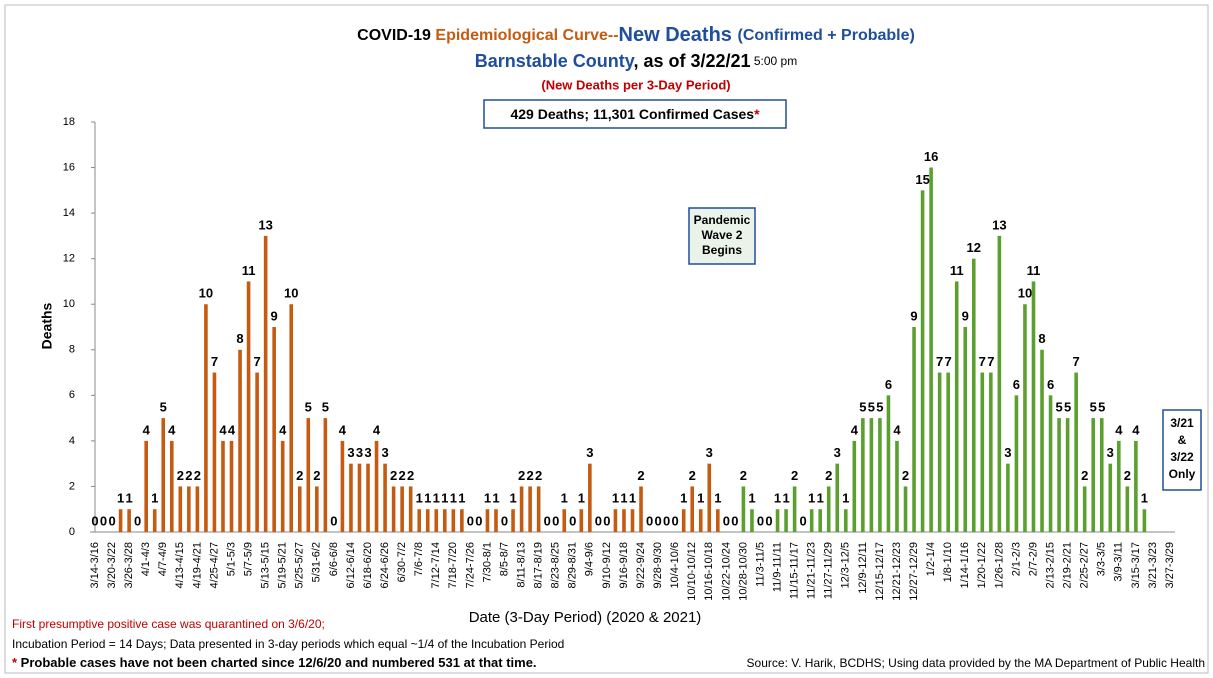 This screenshot has height=678, width=1213. Describe the element at coordinates (180, 565) in the screenshot. I see `x-tick-label: 4/13-4/15` at that location.